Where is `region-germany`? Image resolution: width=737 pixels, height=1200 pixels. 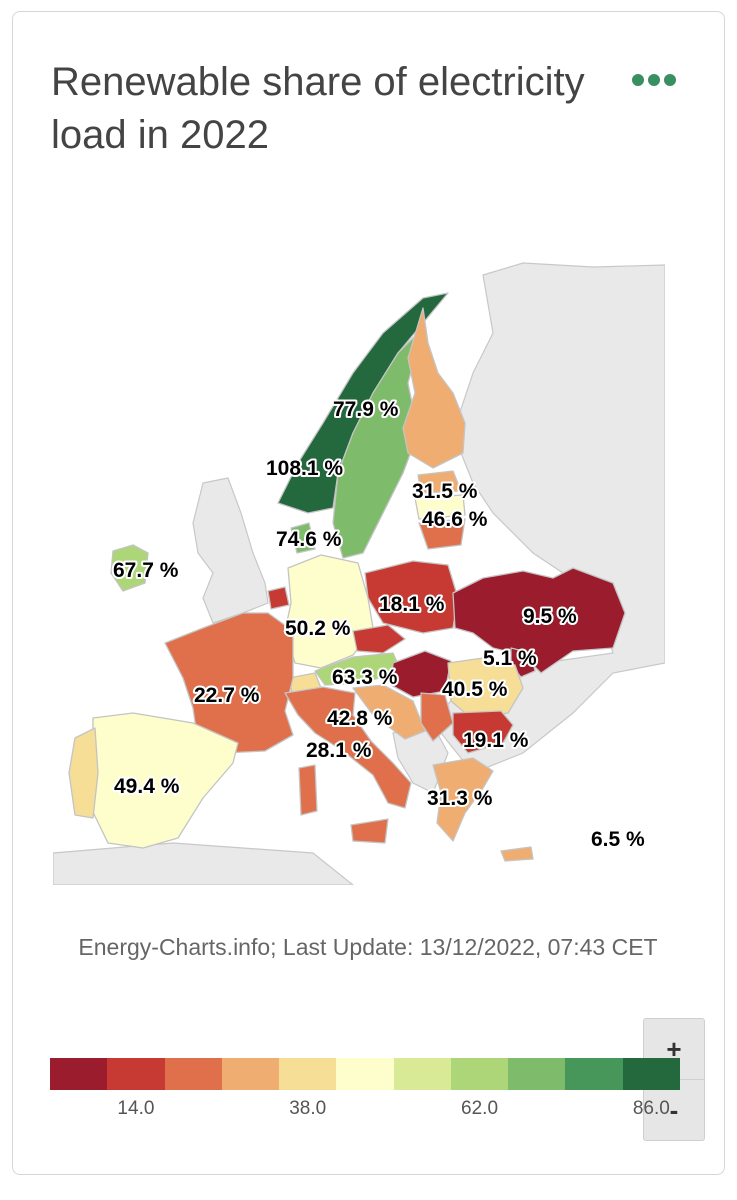 region-germany is located at coordinates (329, 611).